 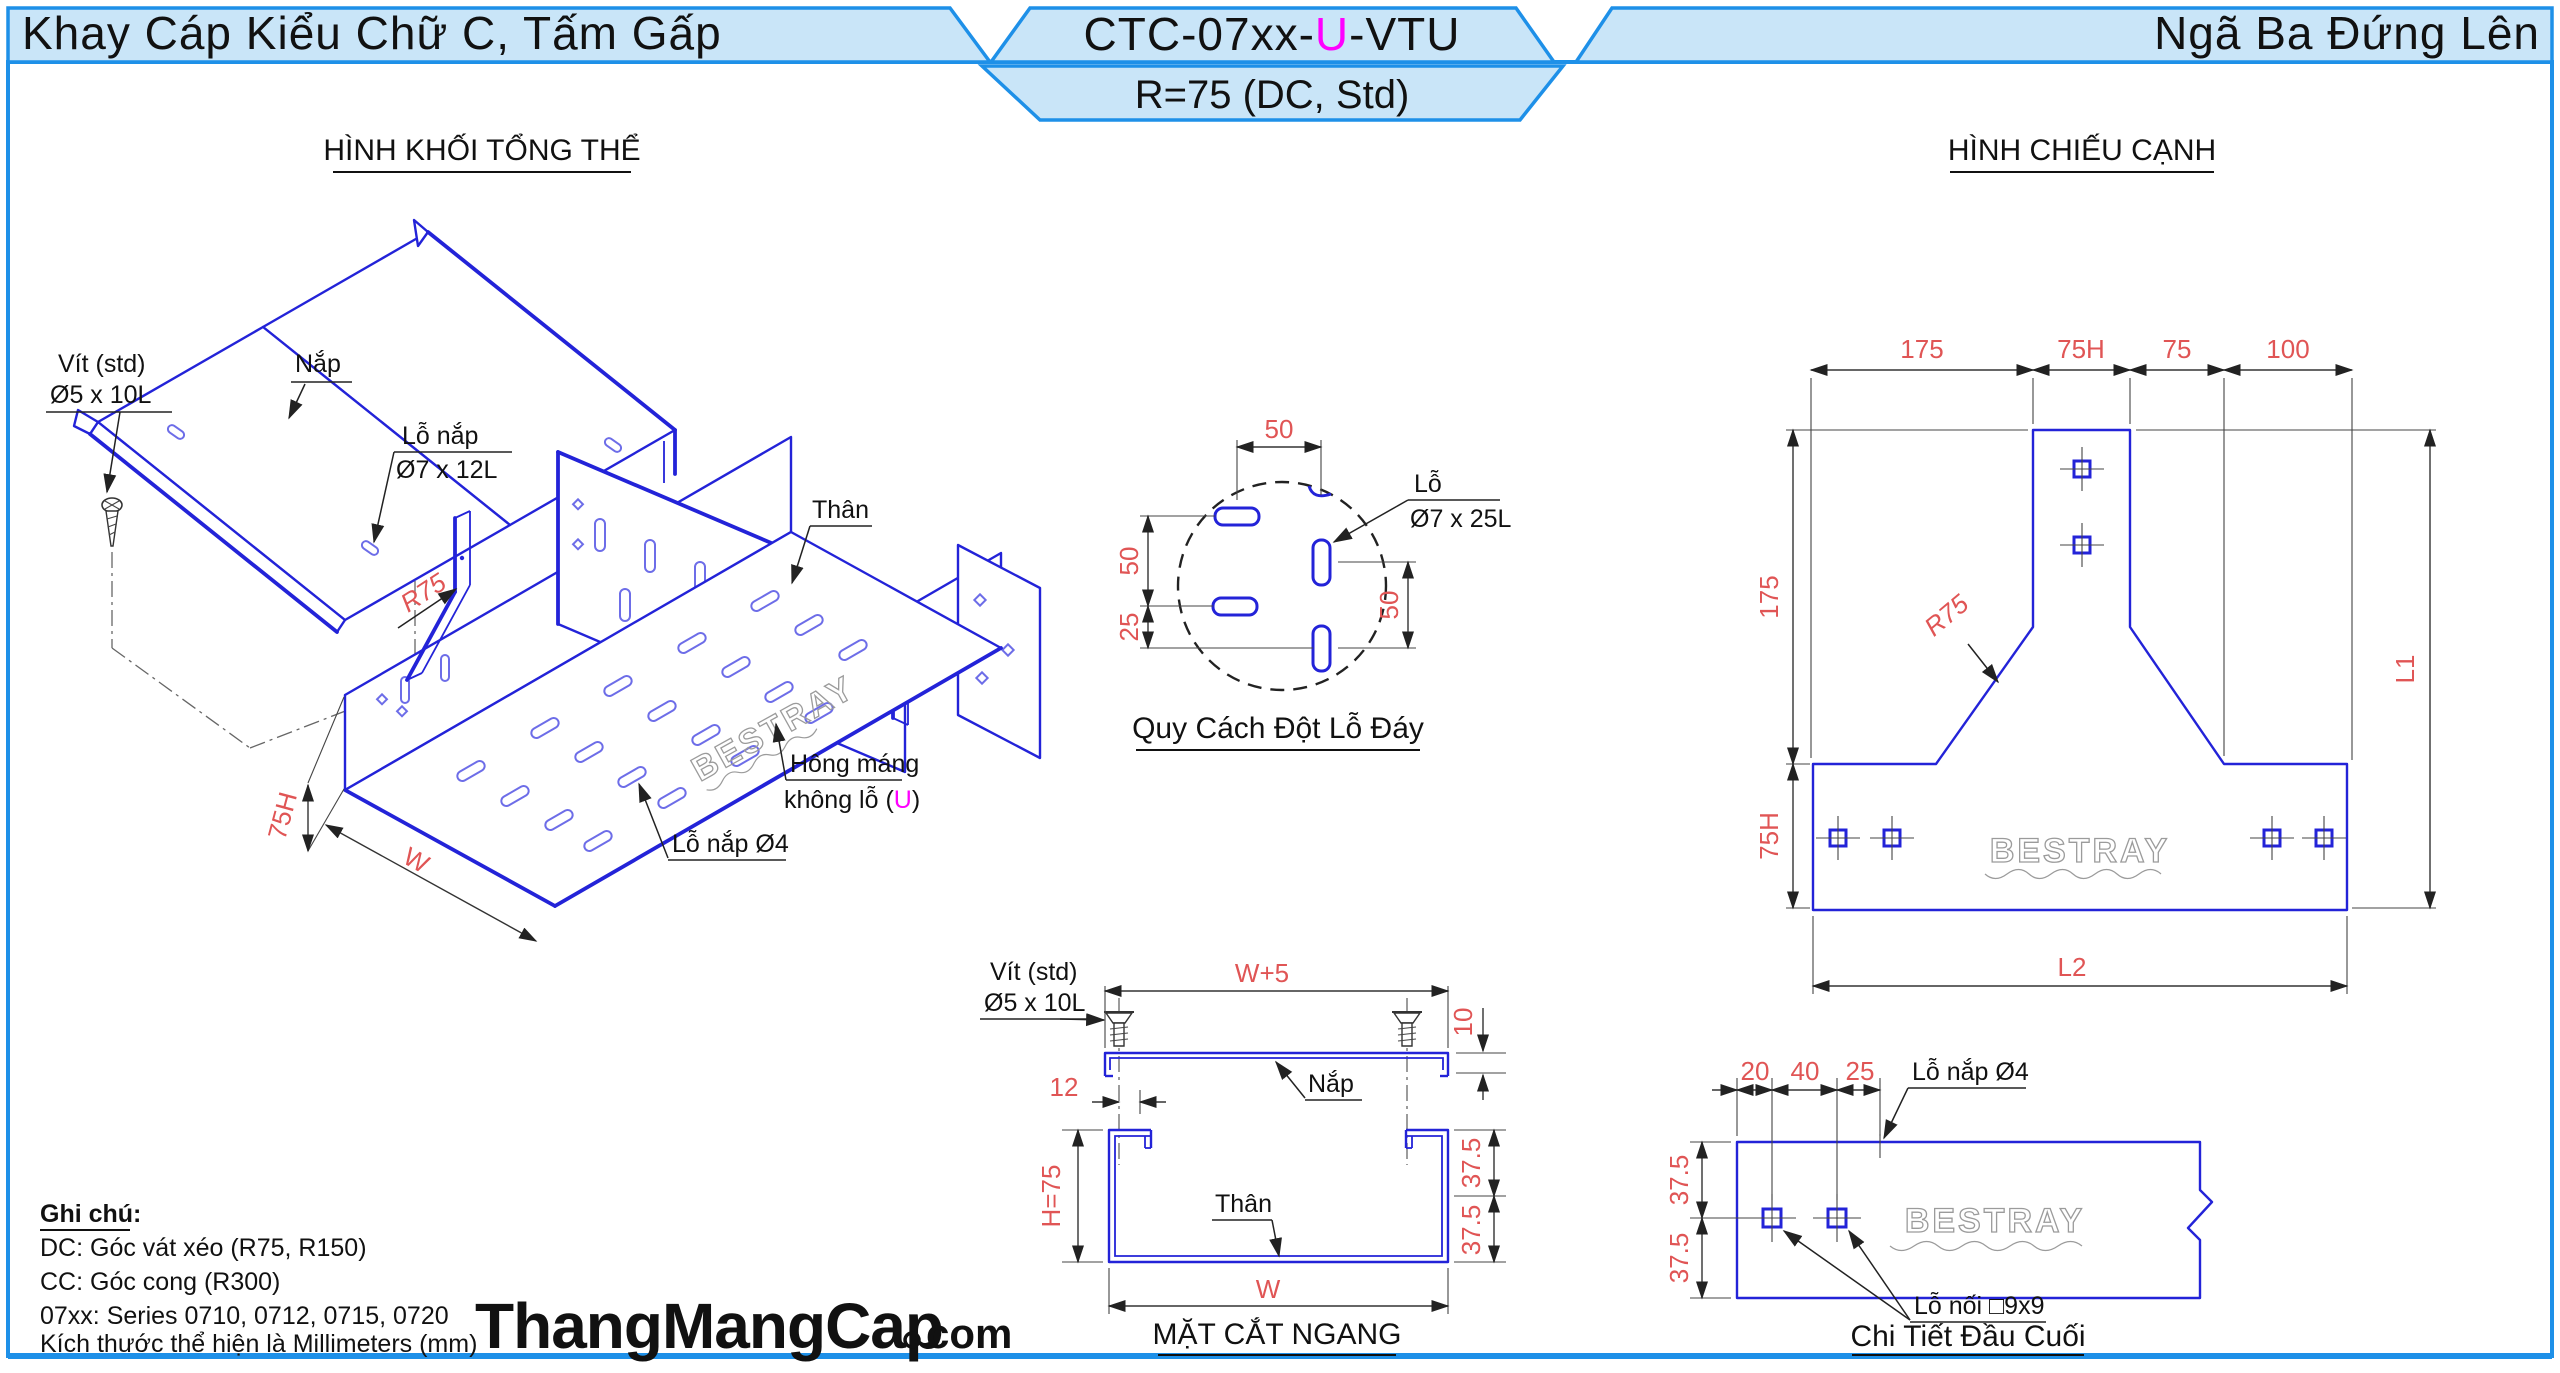 I want to click on side-outline, so click(x=2080, y=670).